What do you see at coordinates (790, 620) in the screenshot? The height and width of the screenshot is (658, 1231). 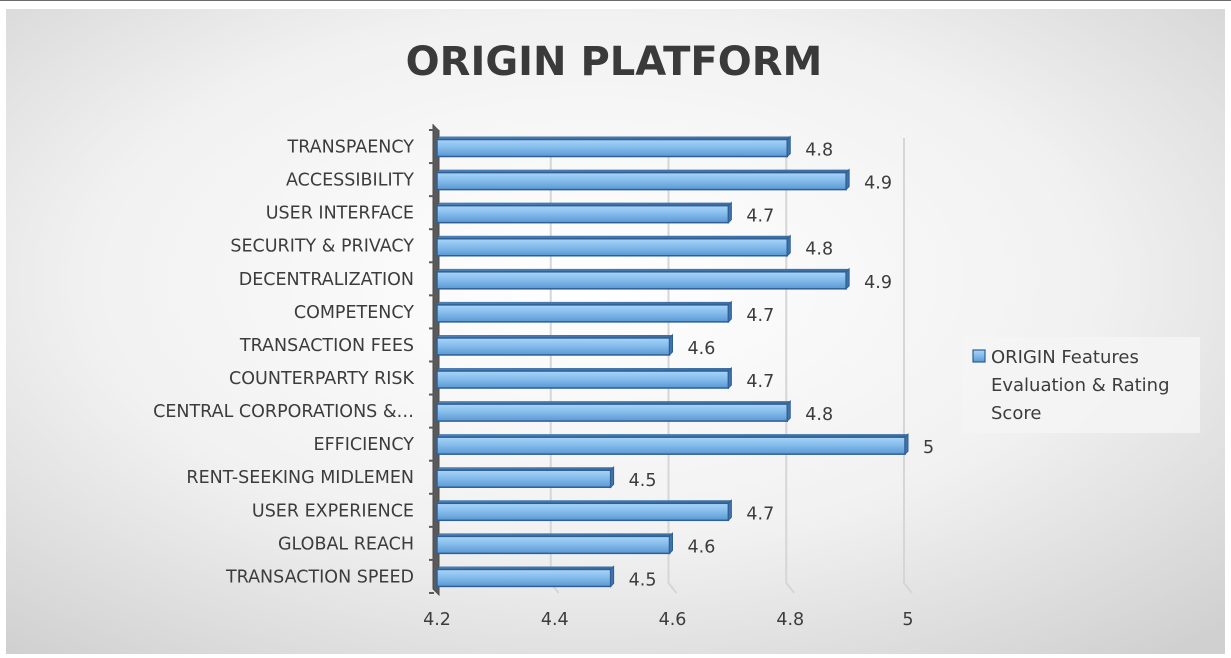 I see `x-tick-label: 4.8` at bounding box center [790, 620].